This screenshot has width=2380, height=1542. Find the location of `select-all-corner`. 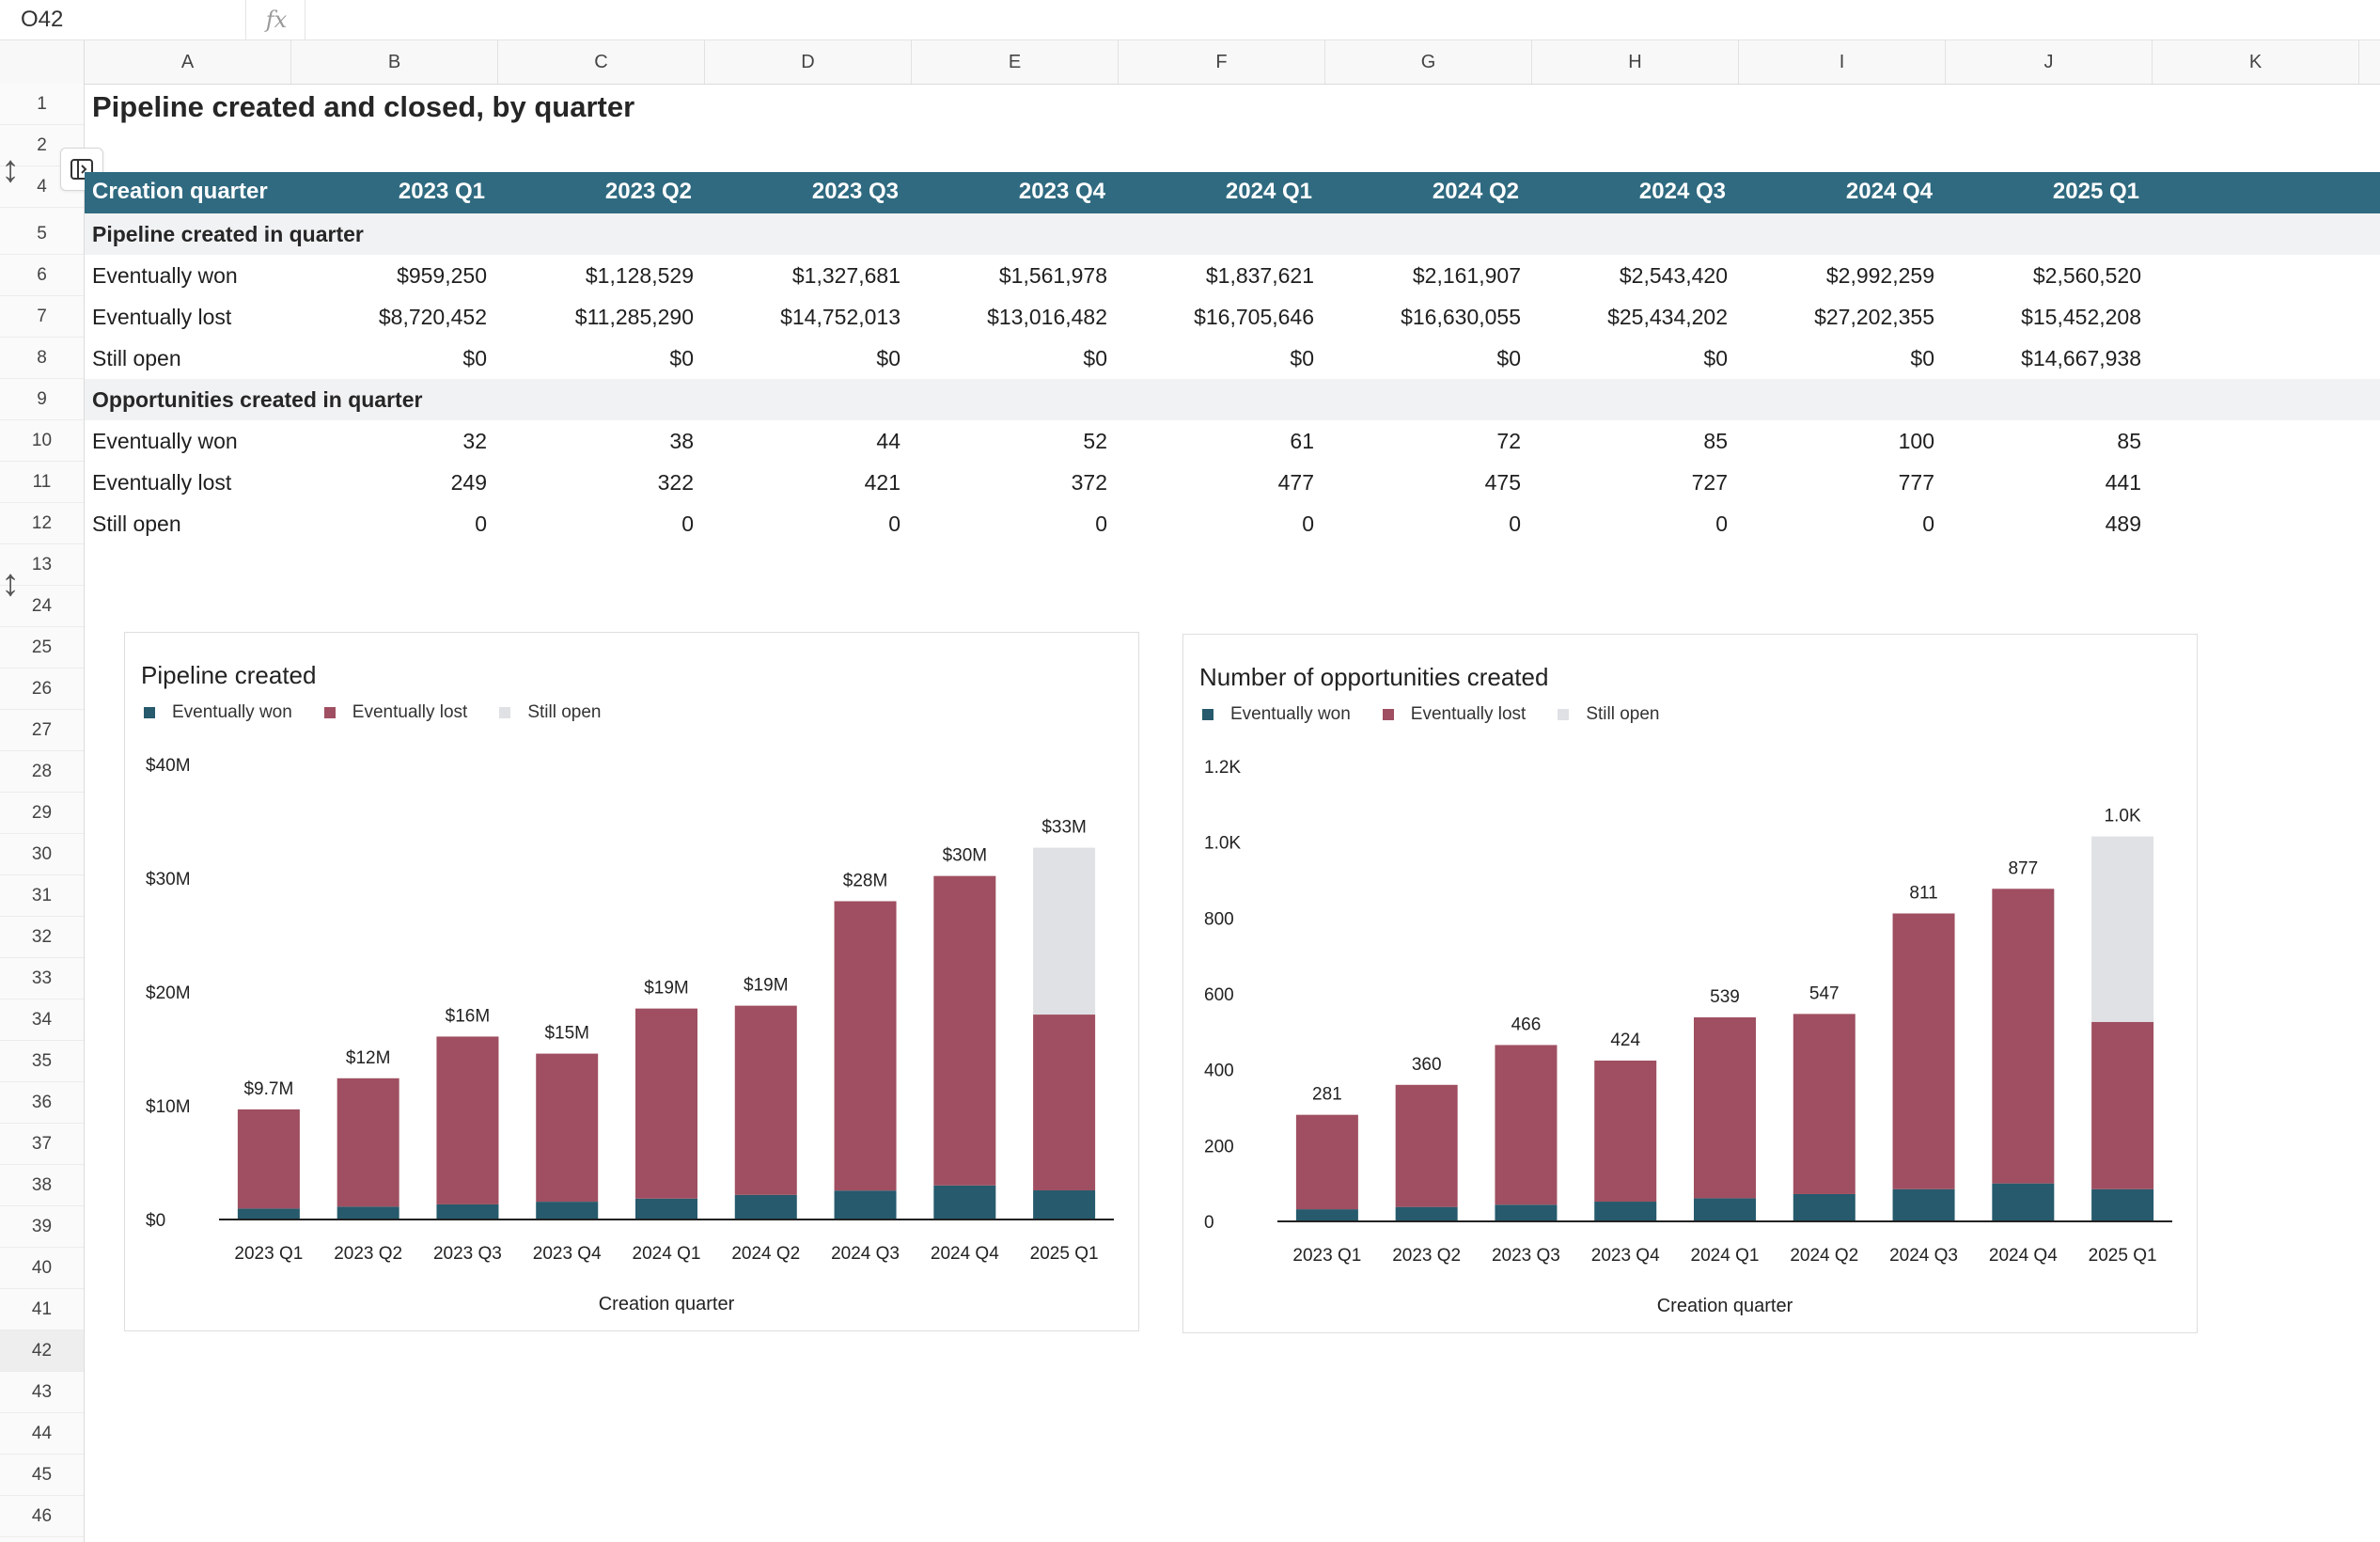

select-all-corner is located at coordinates (42, 62).